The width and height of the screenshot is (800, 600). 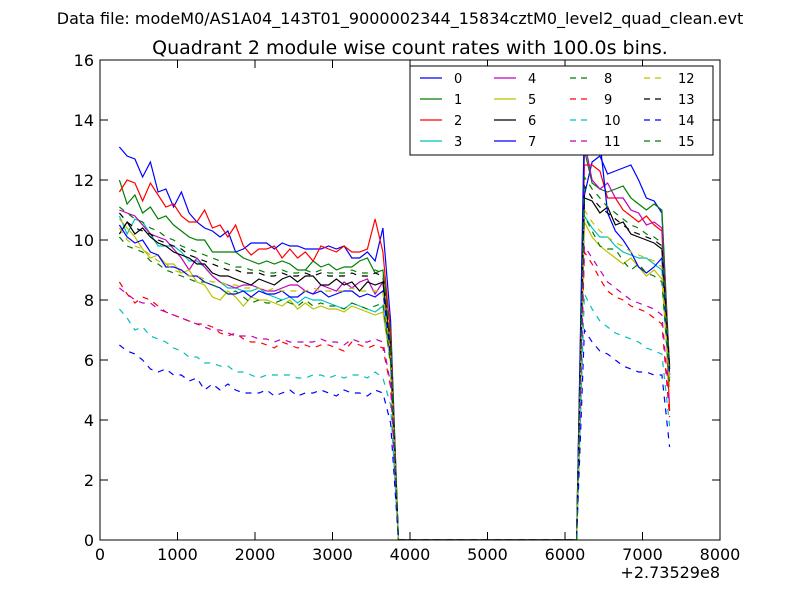 What do you see at coordinates (532, 121) in the screenshot?
I see `legend-label-6: 6` at bounding box center [532, 121].